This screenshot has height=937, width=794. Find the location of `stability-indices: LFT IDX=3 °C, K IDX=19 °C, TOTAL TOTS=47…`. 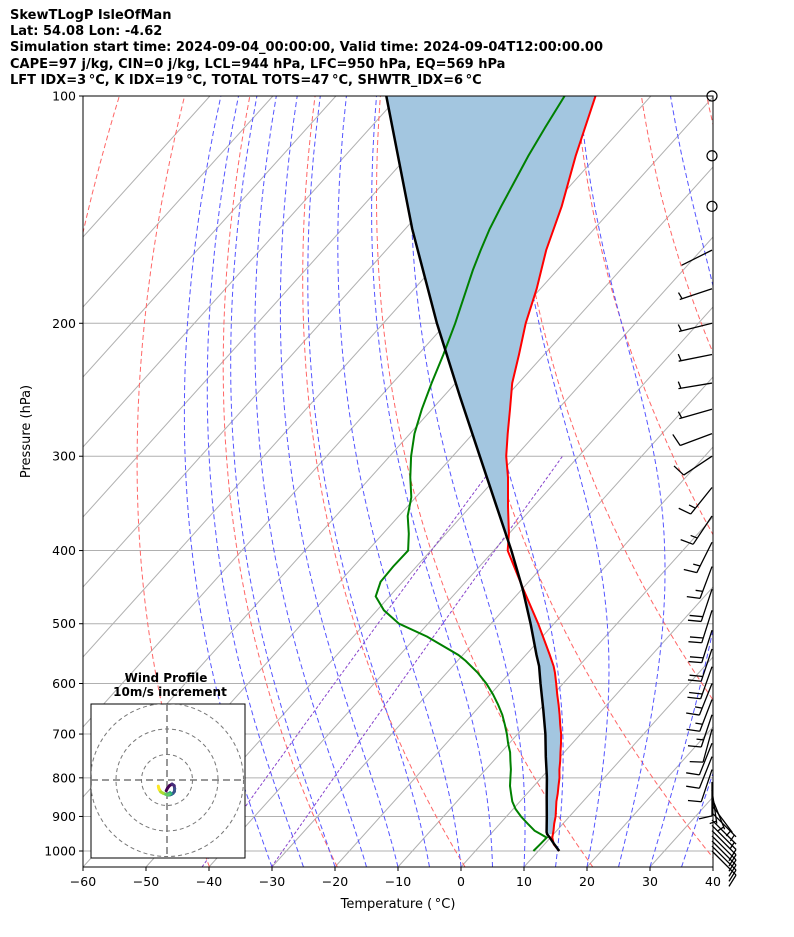

stability-indices: LFT IDX=3 °C, K IDX=19 °C, TOTAL TOTS=47… is located at coordinates (246, 80).